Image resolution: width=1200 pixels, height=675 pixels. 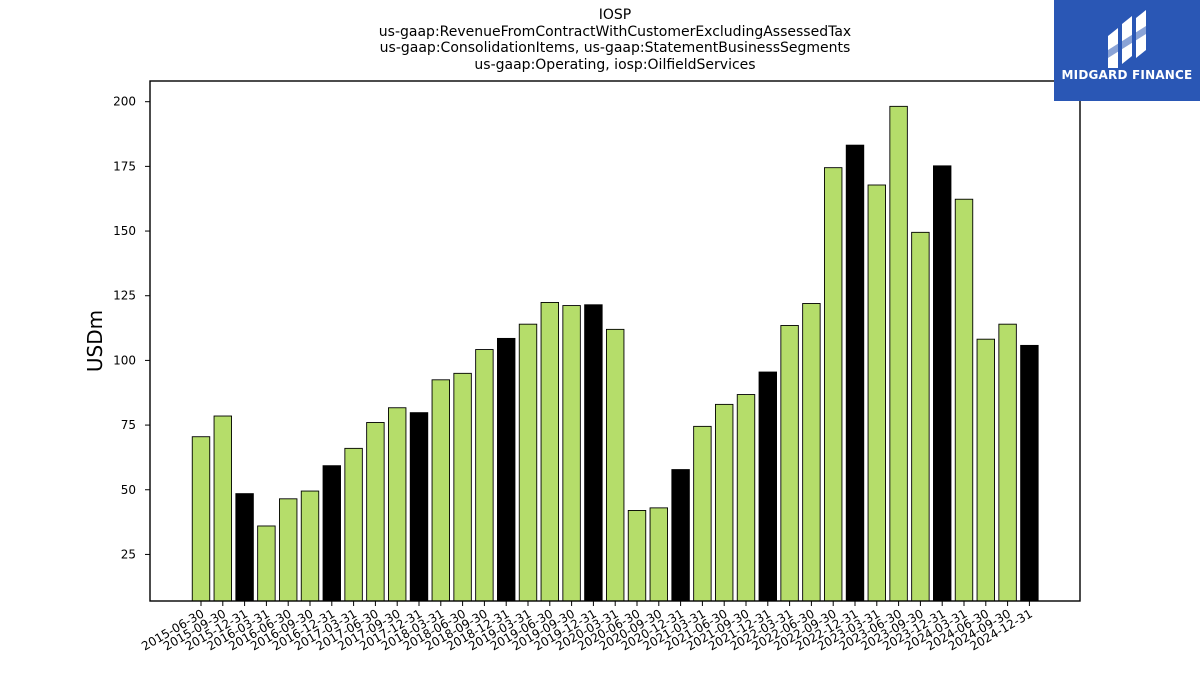 What do you see at coordinates (128, 554) in the screenshot?
I see `y-tick-label-25: 25` at bounding box center [128, 554].